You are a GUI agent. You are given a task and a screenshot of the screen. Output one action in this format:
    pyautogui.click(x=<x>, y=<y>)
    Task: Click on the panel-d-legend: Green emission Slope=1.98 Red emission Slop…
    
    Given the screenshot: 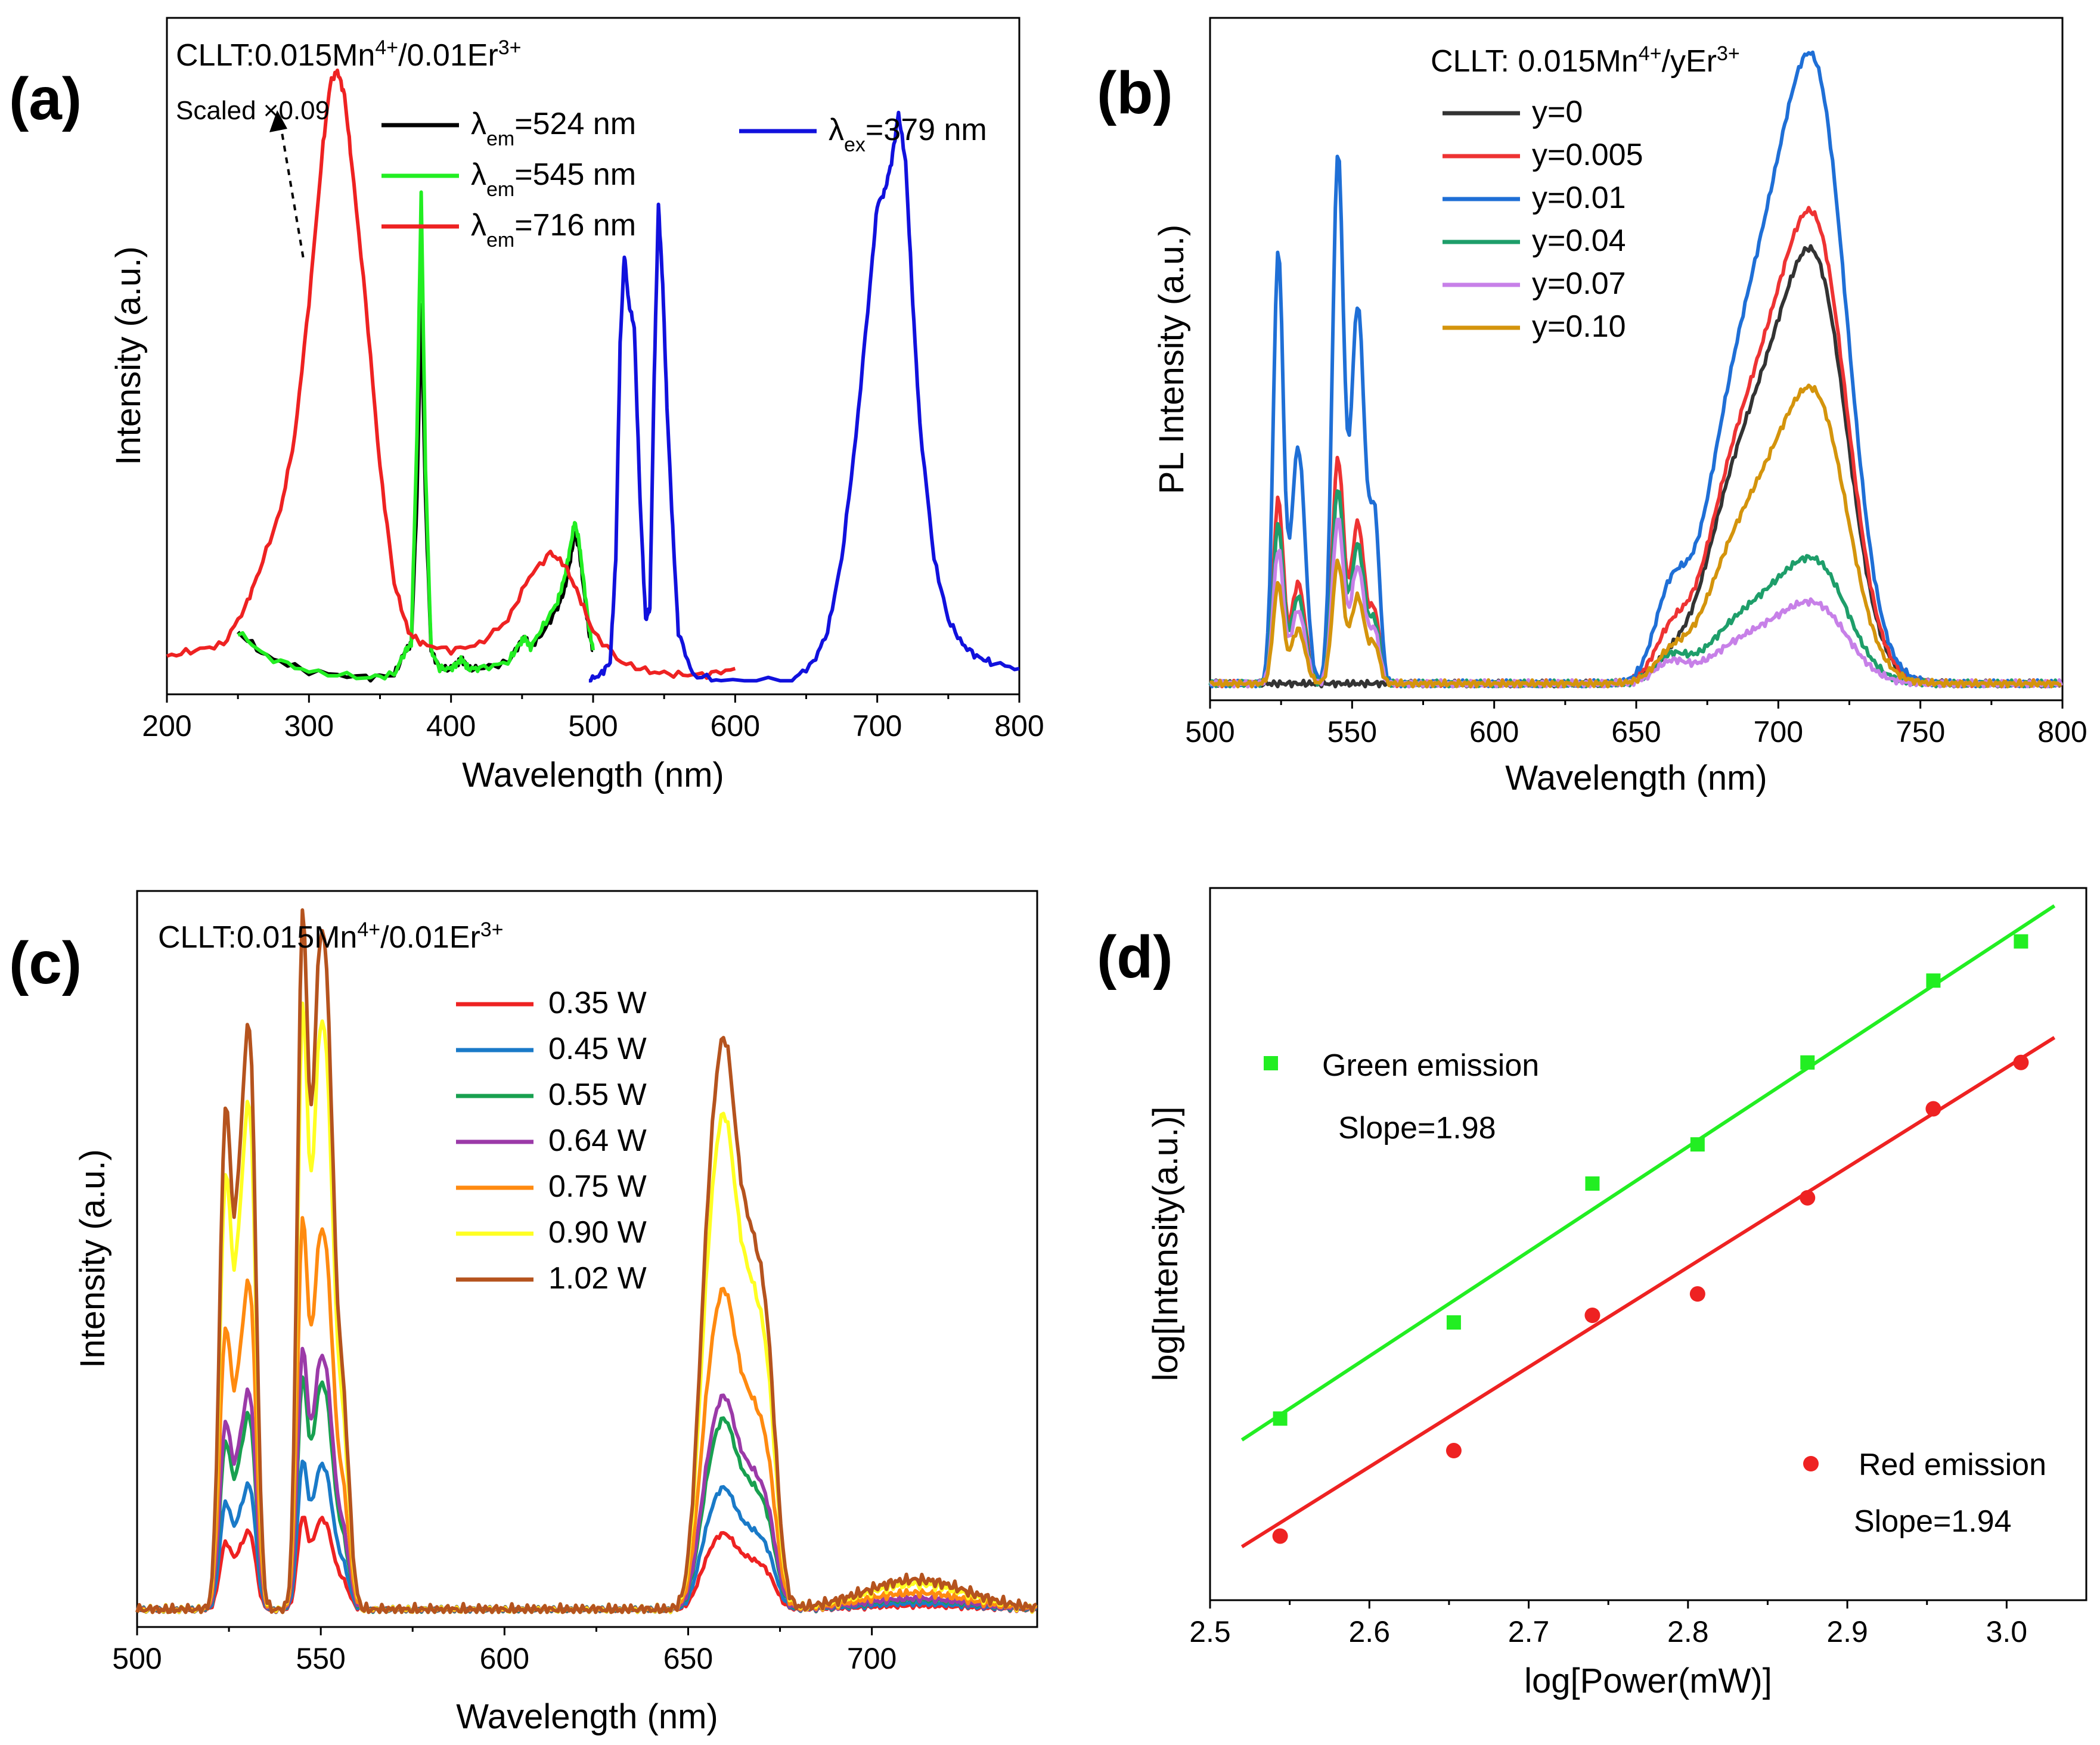 What is the action you would take?
    pyautogui.click(x=1655, y=1293)
    